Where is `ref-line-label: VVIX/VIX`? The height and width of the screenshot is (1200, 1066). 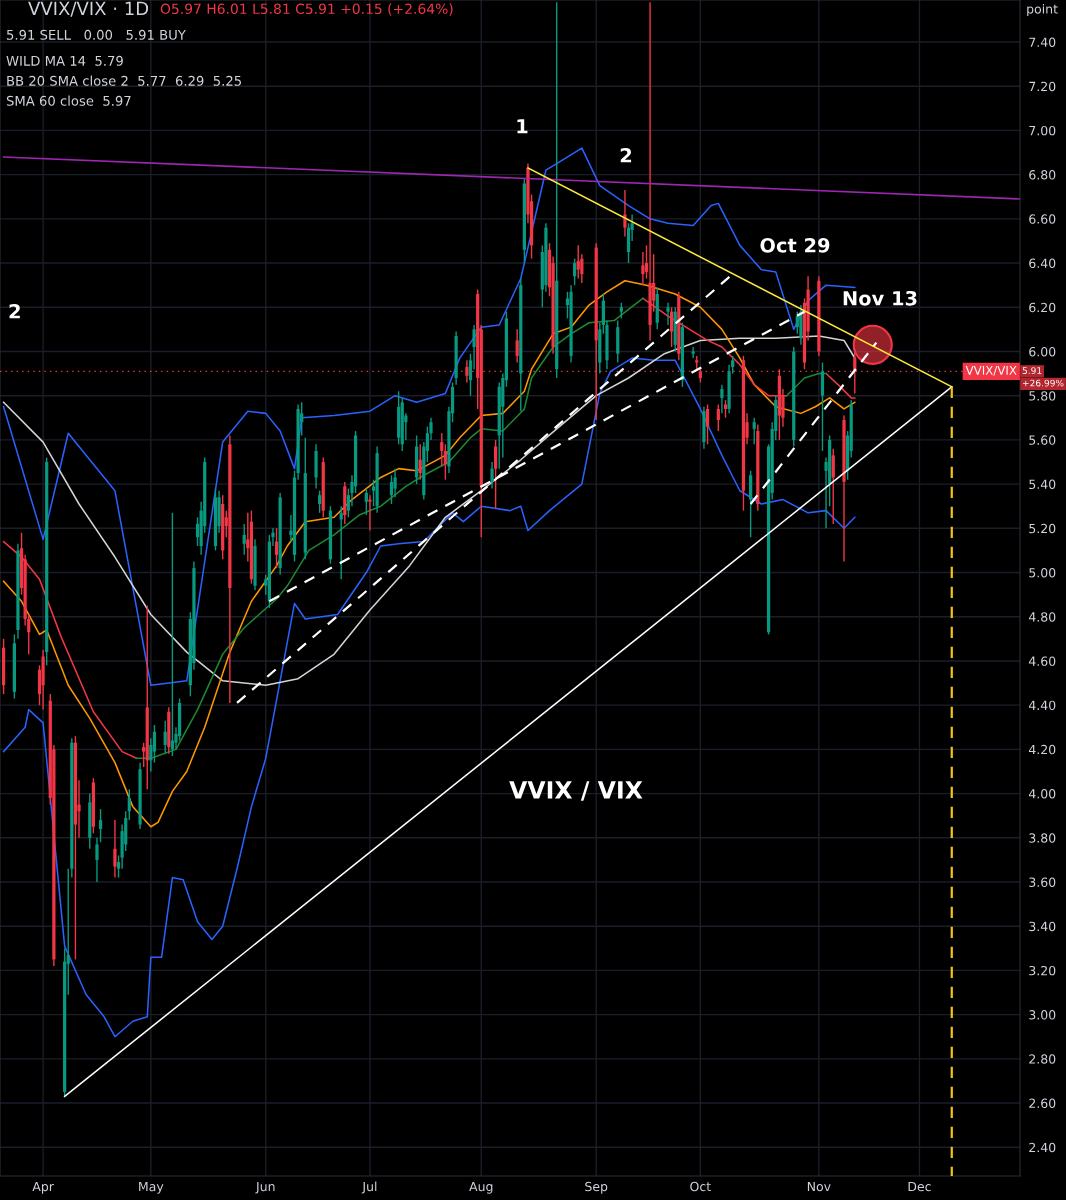
ref-line-label: VVIX/VIX is located at coordinates (991, 371).